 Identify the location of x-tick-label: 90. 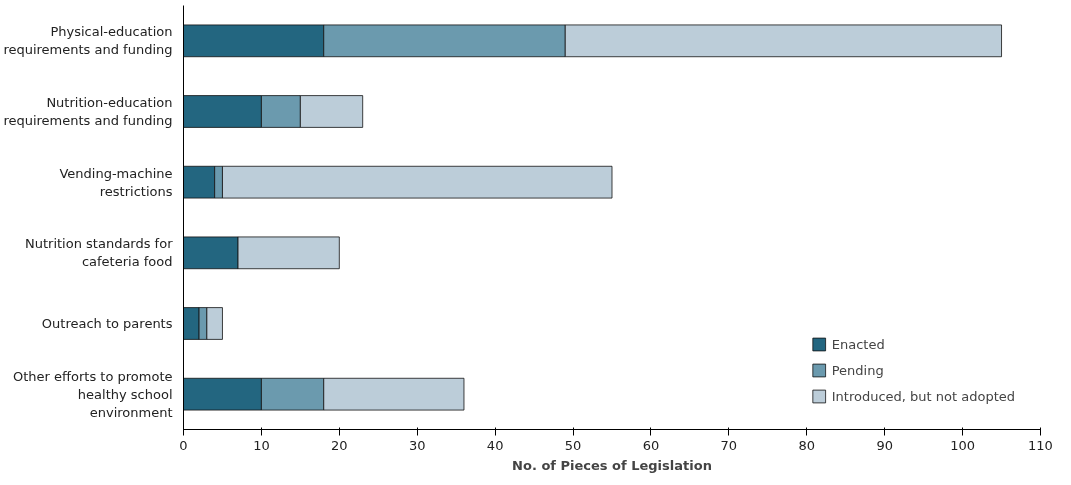
(884, 445).